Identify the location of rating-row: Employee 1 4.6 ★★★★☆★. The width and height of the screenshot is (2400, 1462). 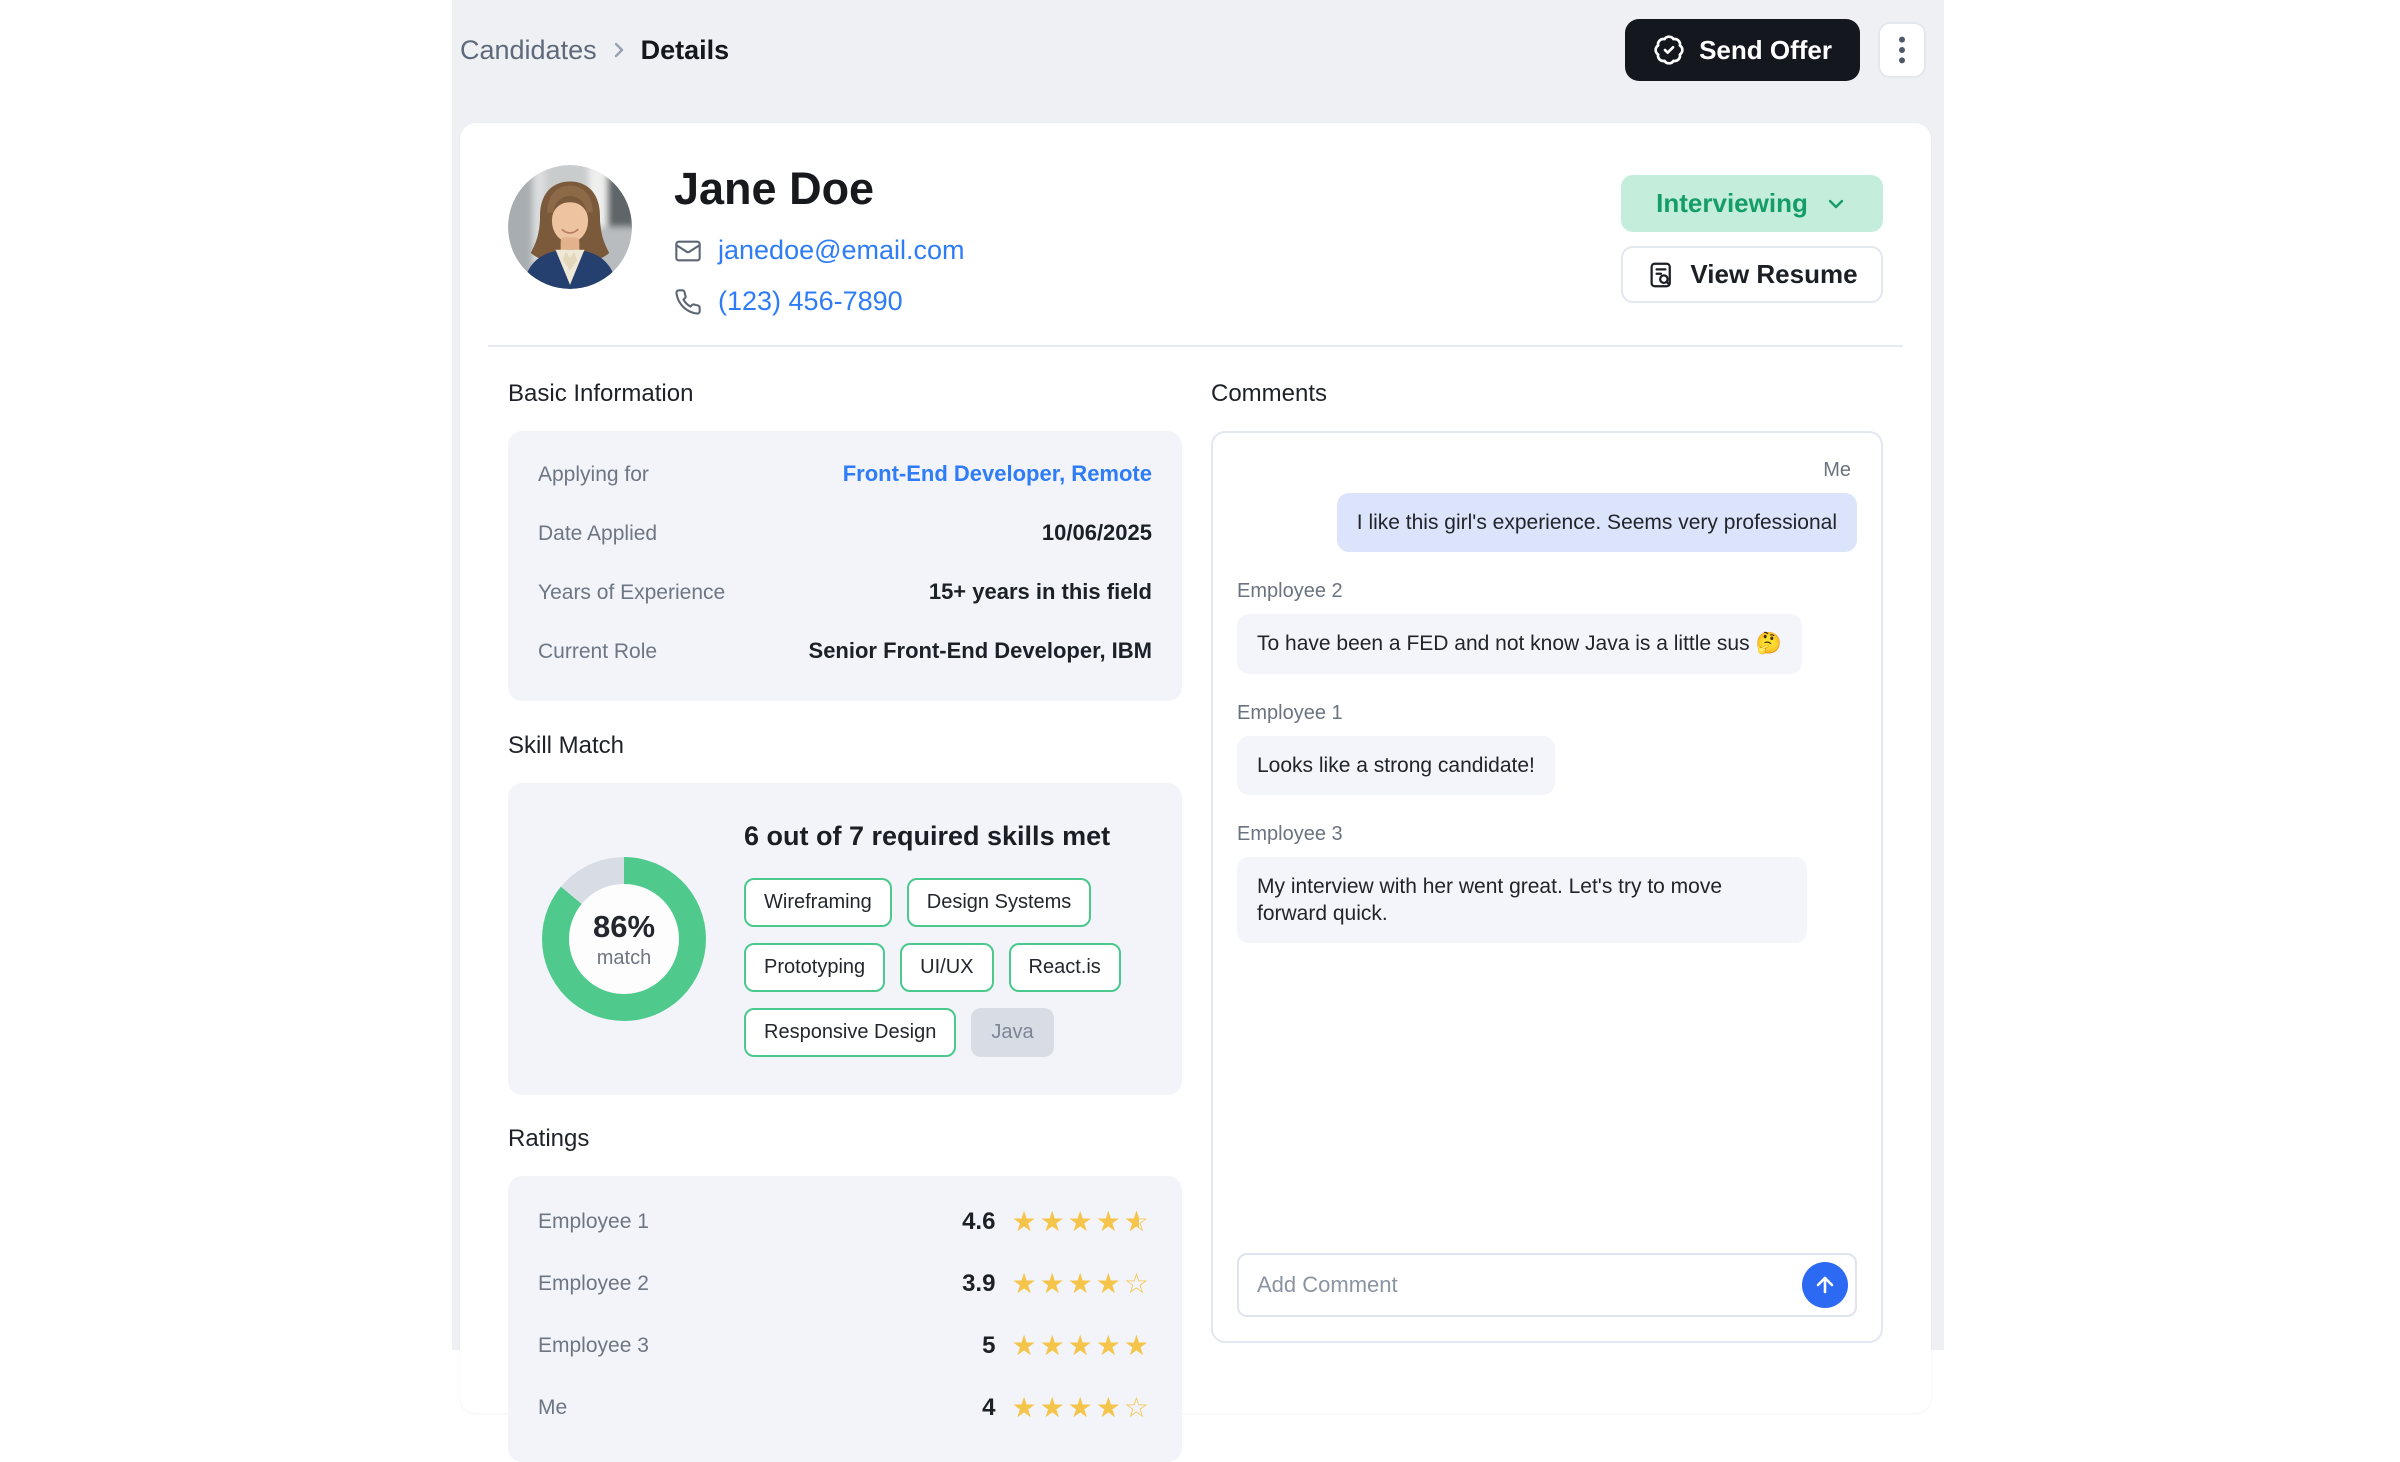
(845, 1222).